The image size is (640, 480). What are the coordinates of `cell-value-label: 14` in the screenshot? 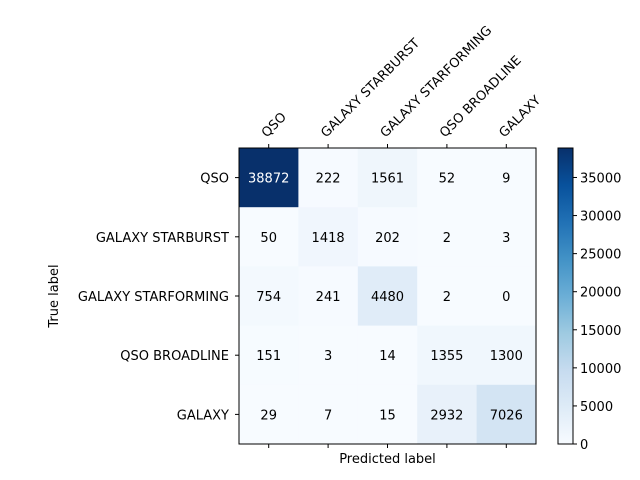 It's located at (387, 356).